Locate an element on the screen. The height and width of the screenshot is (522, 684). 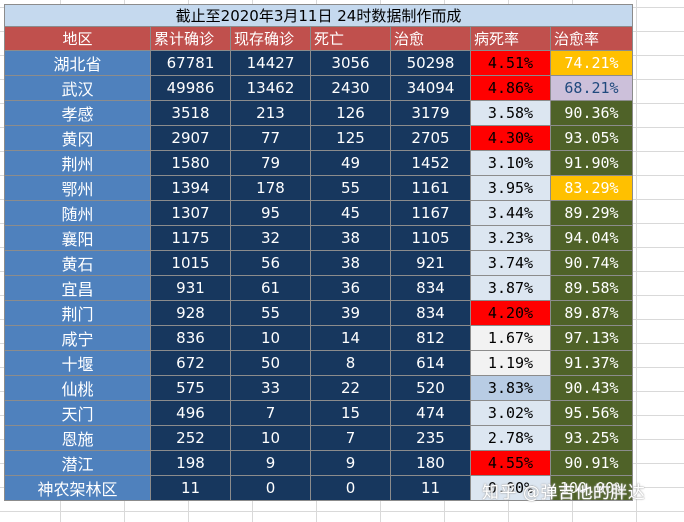
cell-confirmed: 1307 is located at coordinates (190, 213).